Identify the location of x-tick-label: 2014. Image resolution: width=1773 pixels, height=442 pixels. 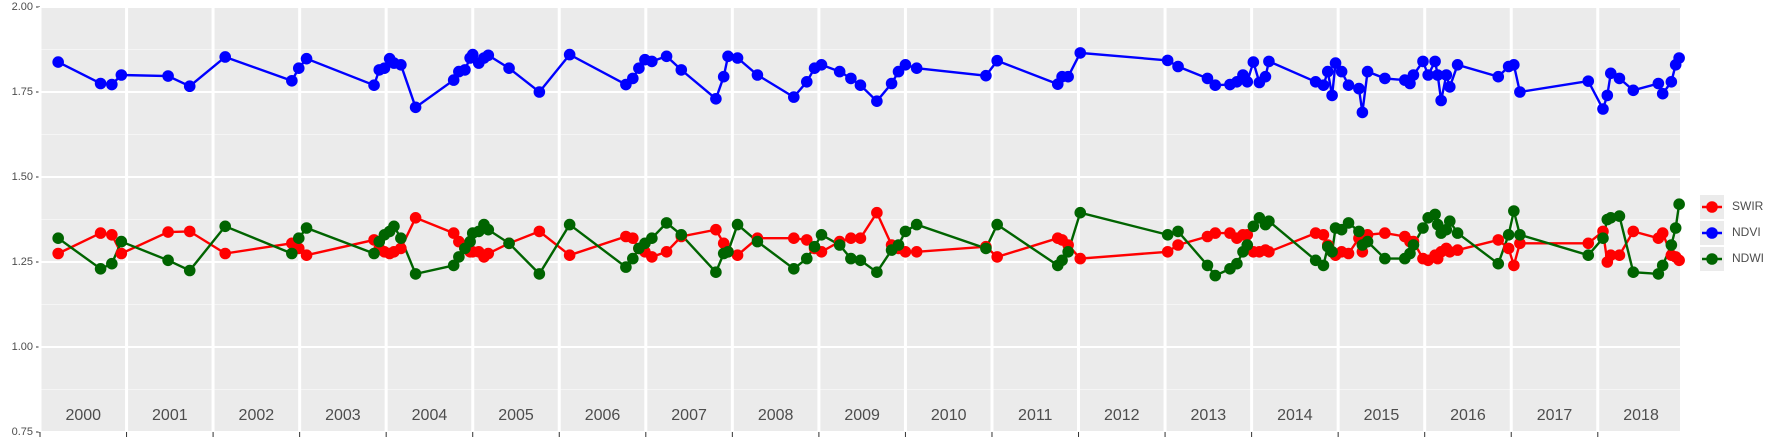
(1295, 415).